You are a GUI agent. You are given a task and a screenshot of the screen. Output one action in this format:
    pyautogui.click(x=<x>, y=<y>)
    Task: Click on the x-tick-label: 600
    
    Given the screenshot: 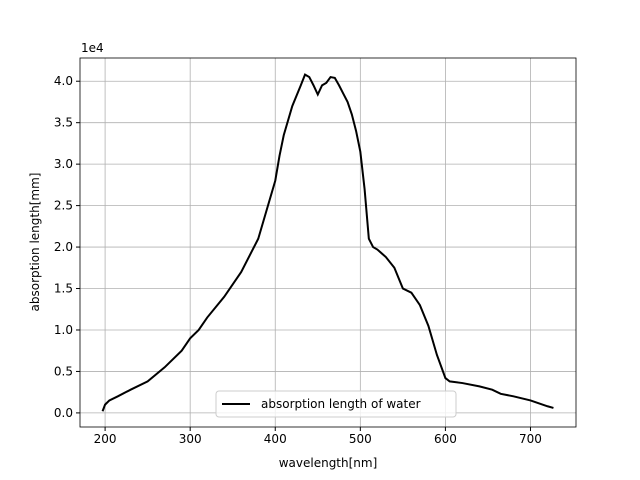 What is the action you would take?
    pyautogui.click(x=445, y=439)
    